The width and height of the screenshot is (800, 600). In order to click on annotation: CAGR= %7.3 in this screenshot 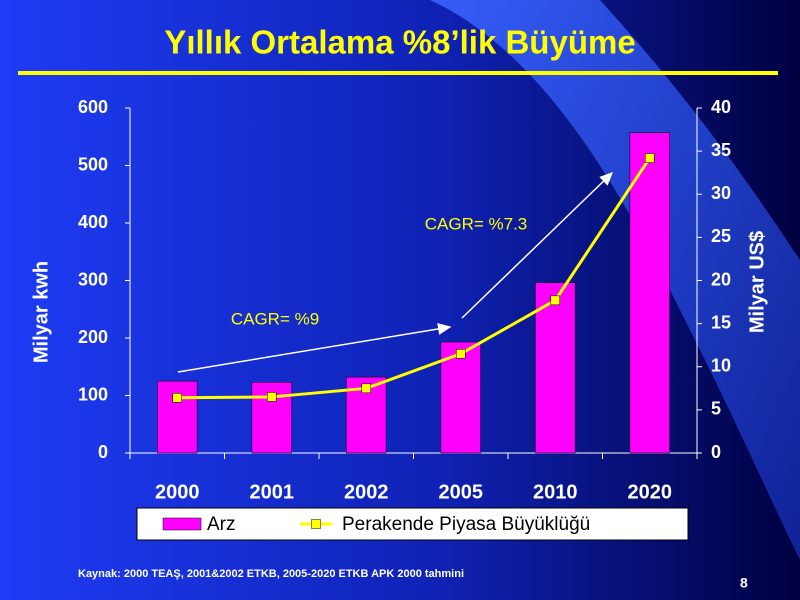, I will do `click(476, 223)`.